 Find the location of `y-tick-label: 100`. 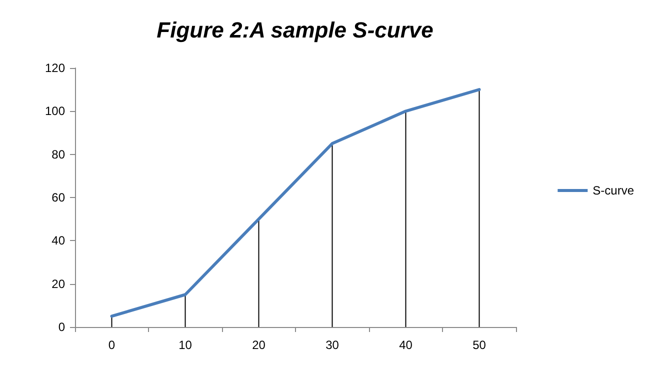

y-tick-label: 100 is located at coordinates (55, 111).